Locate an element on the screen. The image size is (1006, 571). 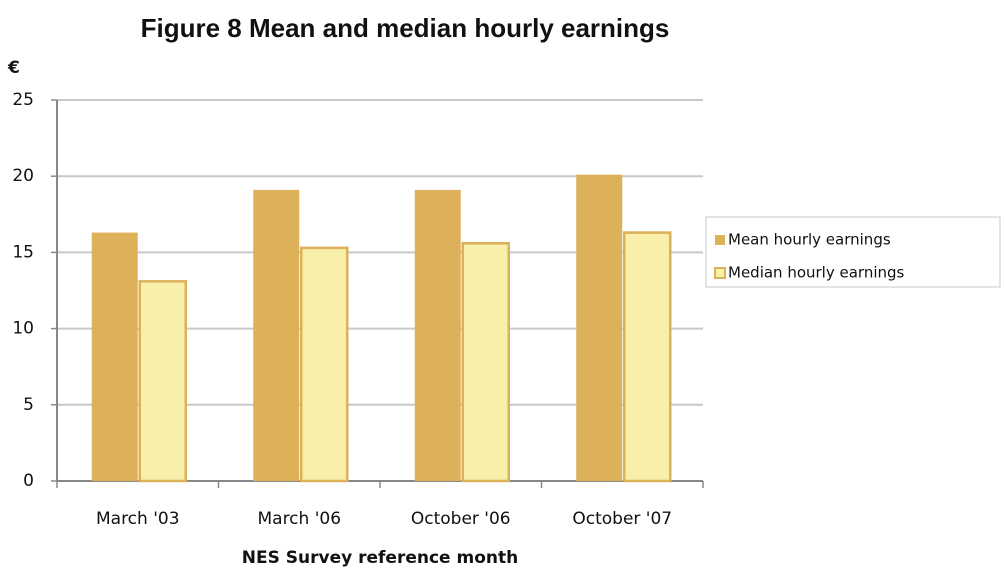
y-tick-label: 20 is located at coordinates (23, 176).